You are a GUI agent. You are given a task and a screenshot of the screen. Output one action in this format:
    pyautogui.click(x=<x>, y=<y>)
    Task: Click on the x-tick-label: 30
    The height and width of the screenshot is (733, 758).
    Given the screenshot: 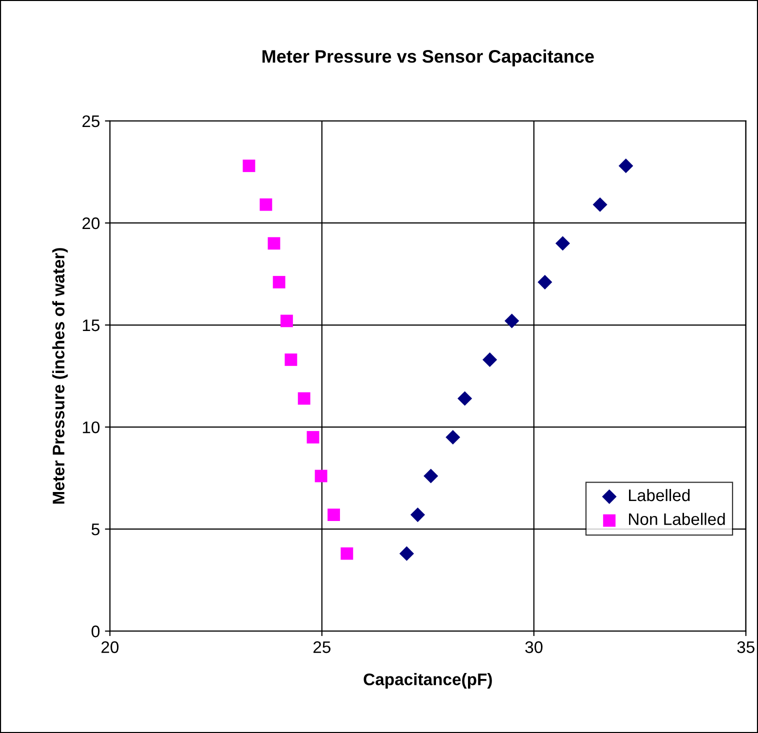 What is the action you would take?
    pyautogui.click(x=534, y=647)
    